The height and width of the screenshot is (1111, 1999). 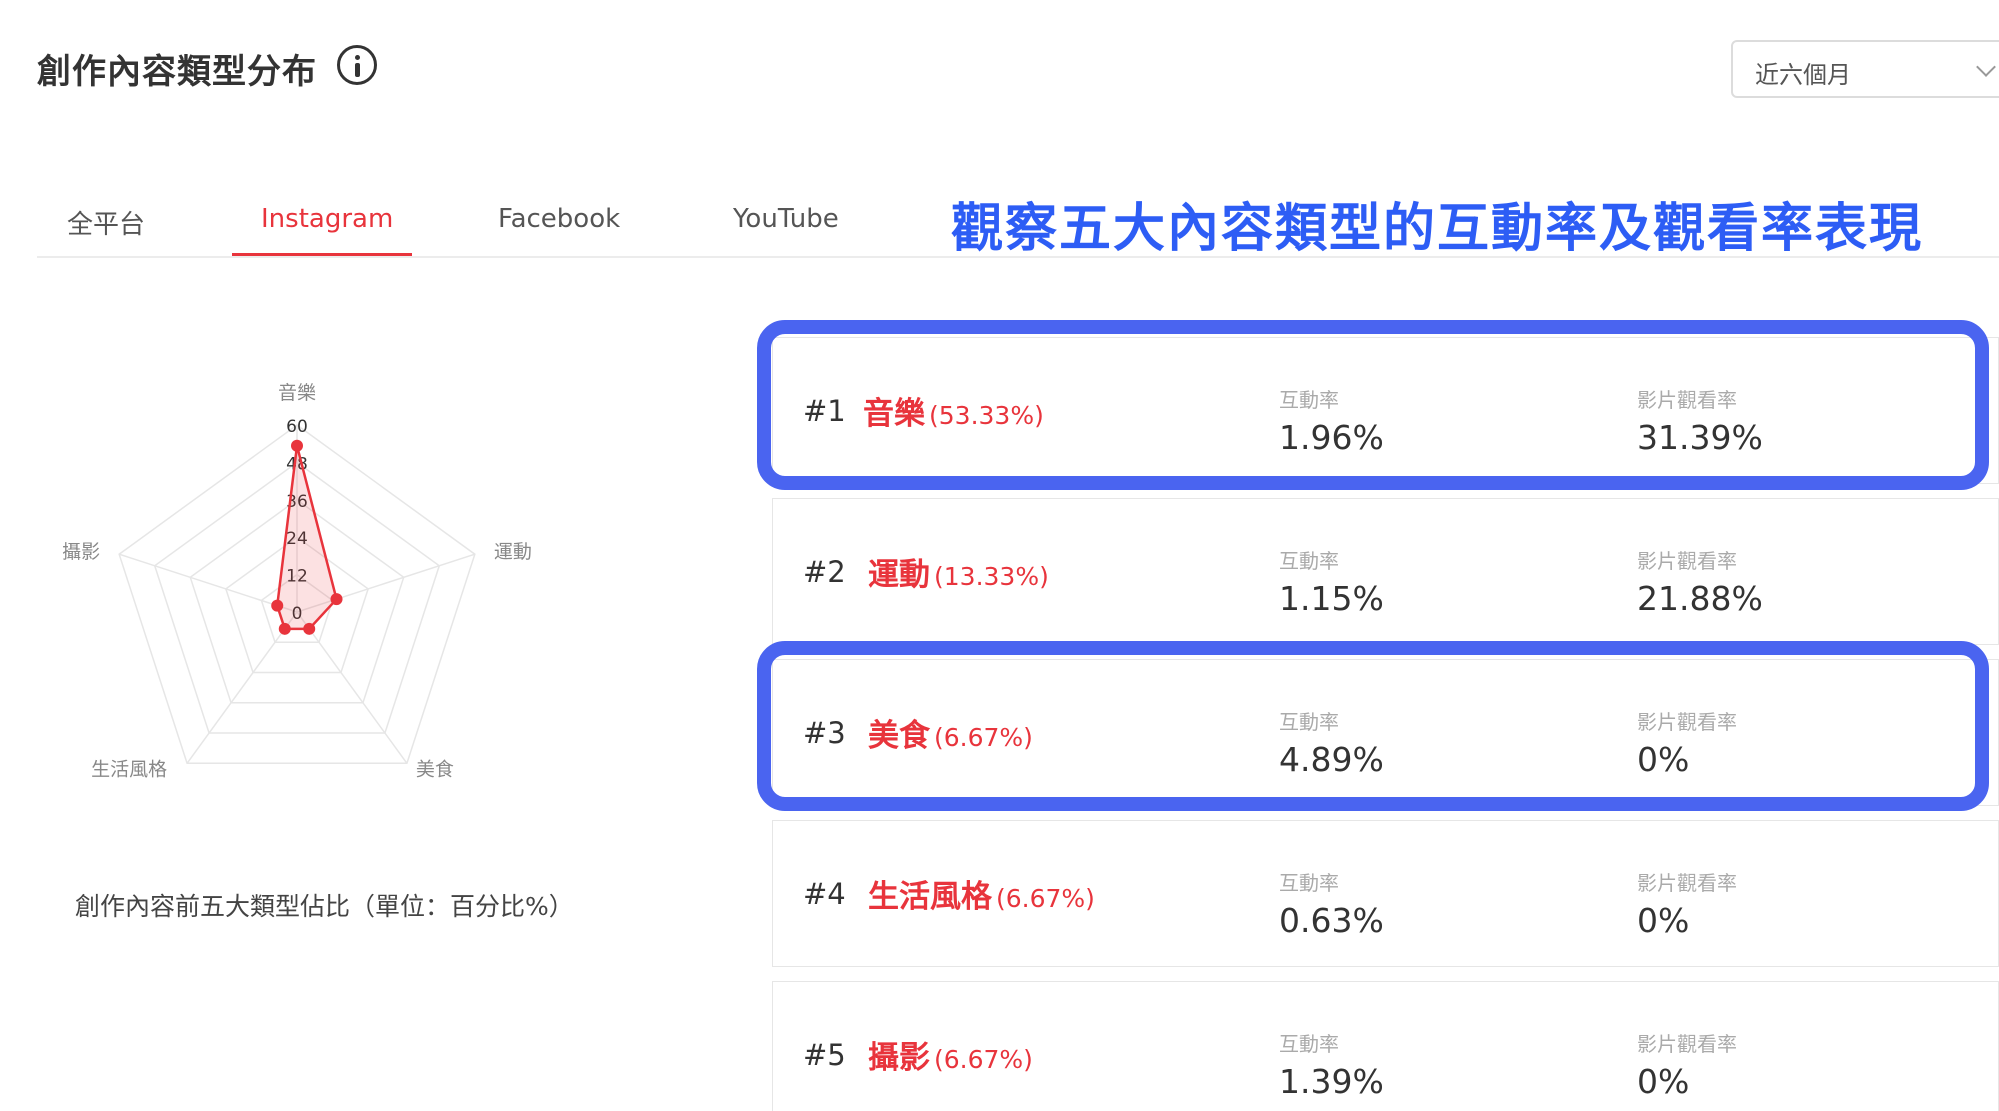 I want to click on info-icon, so click(x=357, y=65).